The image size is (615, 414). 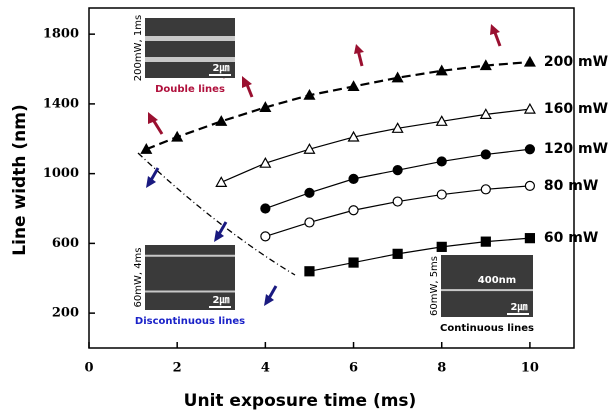 I want to click on x-tick-label: 0, so click(x=88, y=368).